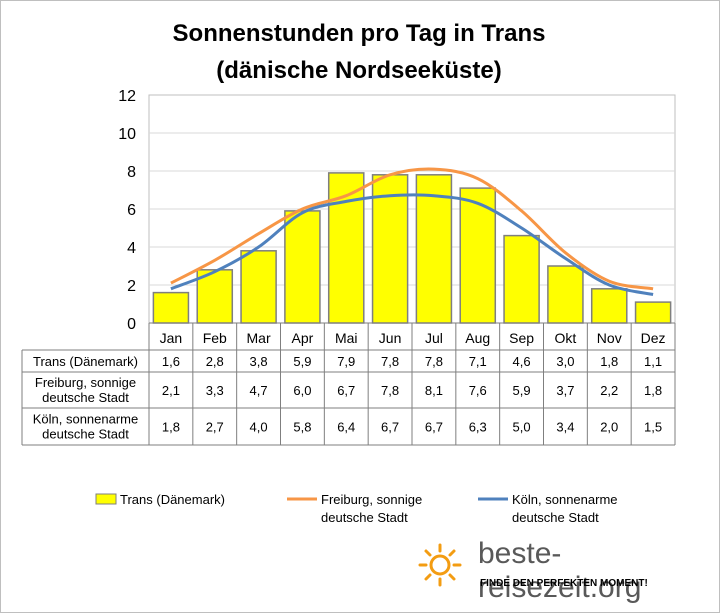 Image resolution: width=720 pixels, height=613 pixels. Describe the element at coordinates (560, 570) in the screenshot. I see `logo-text: beste-reisezeit.org` at that location.